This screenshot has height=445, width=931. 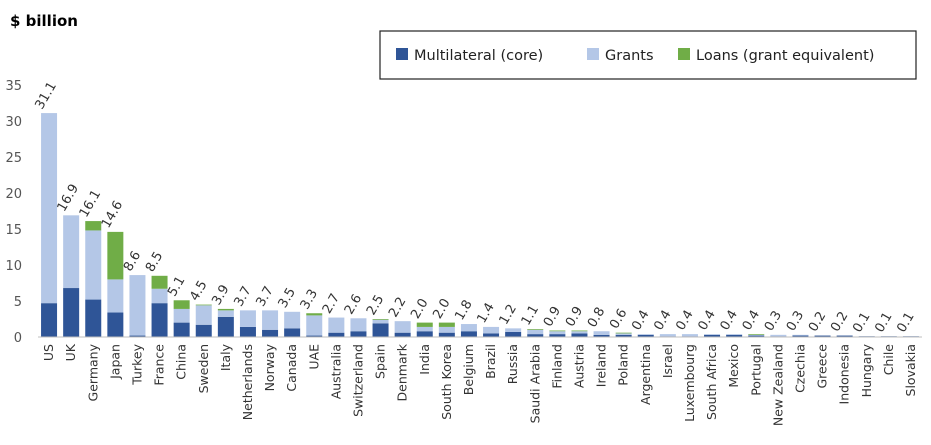 What do you see at coordinates (71, 312) in the screenshot?
I see `bar-multilateral-core--uk` at bounding box center [71, 312].